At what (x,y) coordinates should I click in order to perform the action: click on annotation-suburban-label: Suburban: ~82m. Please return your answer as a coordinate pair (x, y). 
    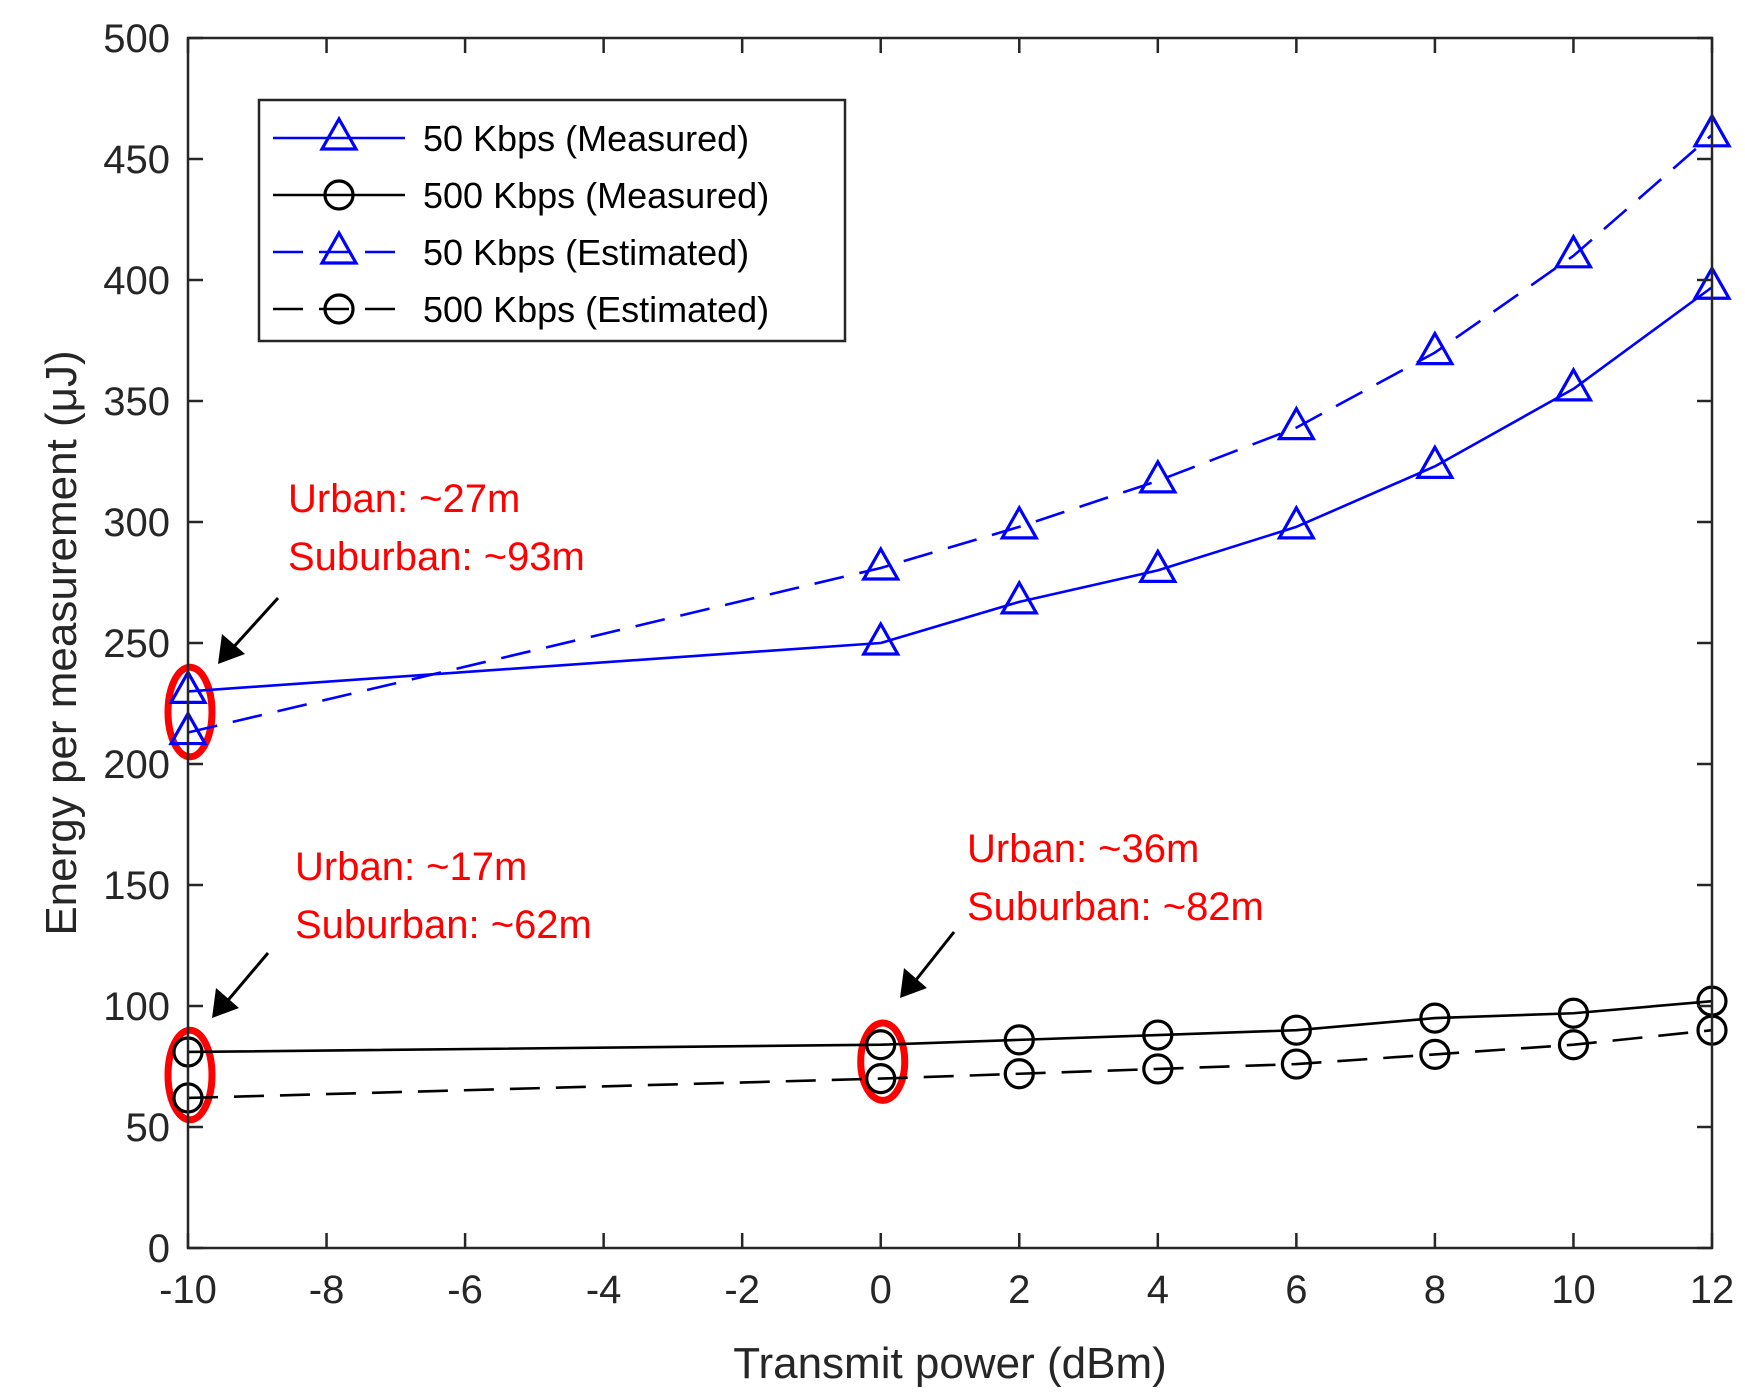
    Looking at the image, I should click on (1115, 907).